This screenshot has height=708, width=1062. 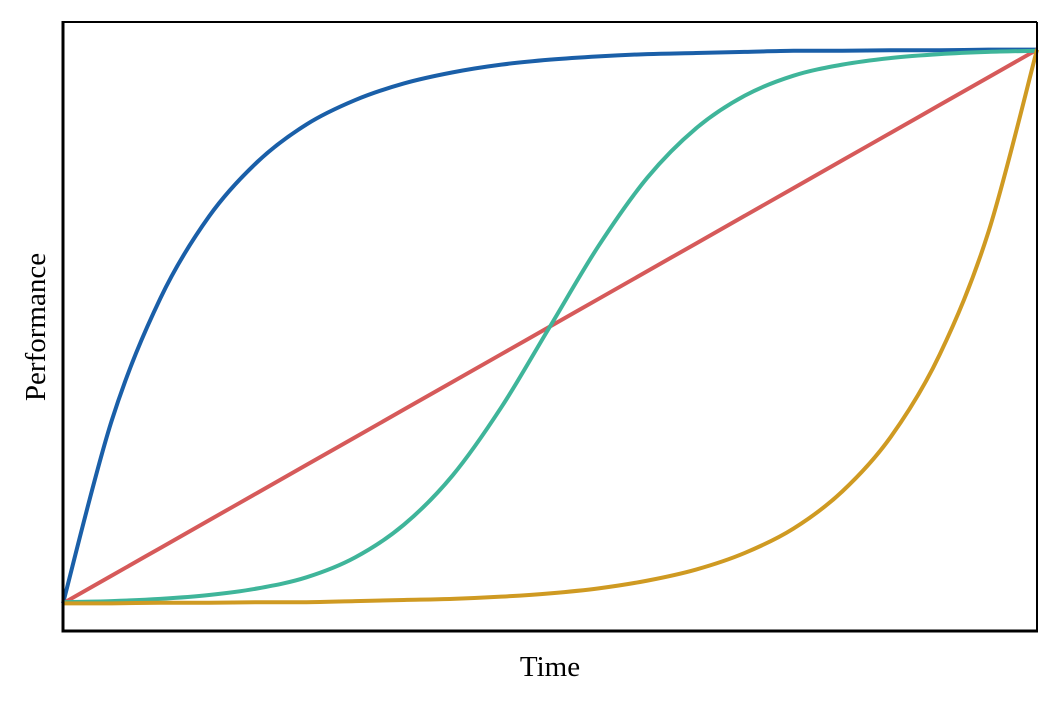 I want to click on y-axis-label: Performance, so click(x=36, y=327).